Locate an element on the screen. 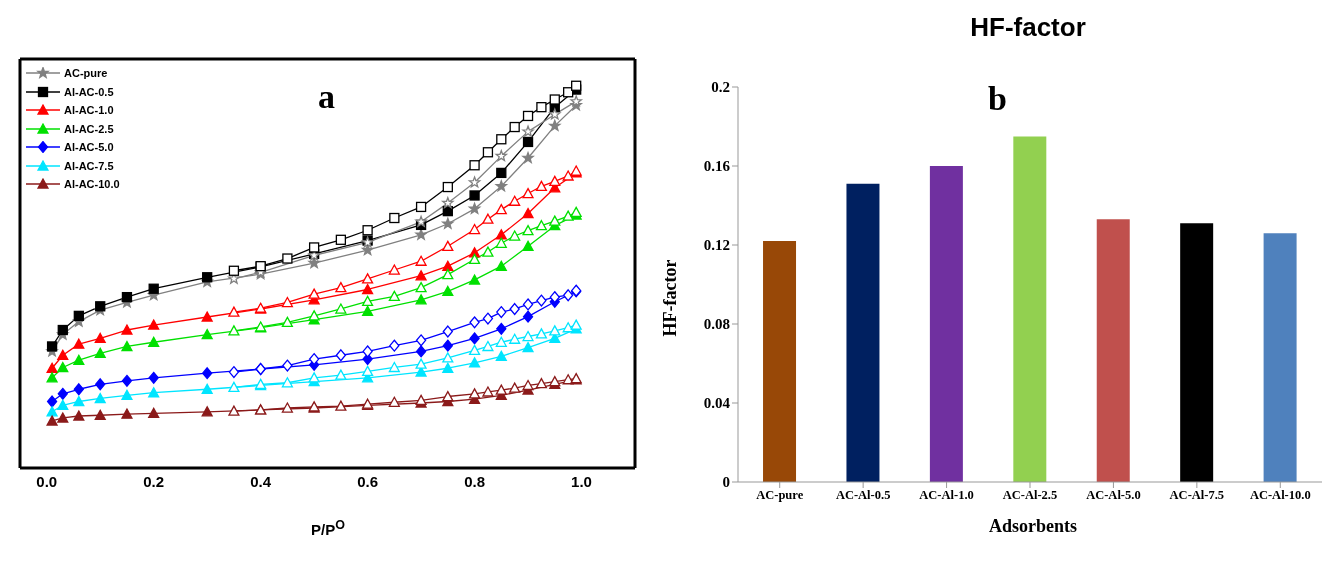 The image size is (1332, 568). x-axis-title: P/P$^{O}$ is located at coordinates (328, 528).